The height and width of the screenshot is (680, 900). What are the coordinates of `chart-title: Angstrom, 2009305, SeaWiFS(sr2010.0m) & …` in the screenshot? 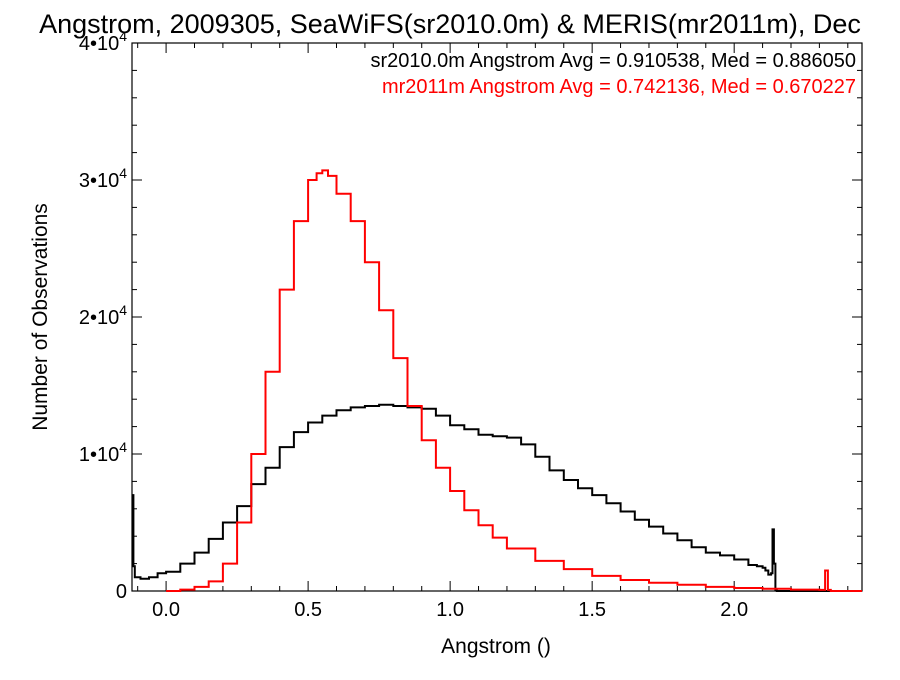 It's located at (450, 24).